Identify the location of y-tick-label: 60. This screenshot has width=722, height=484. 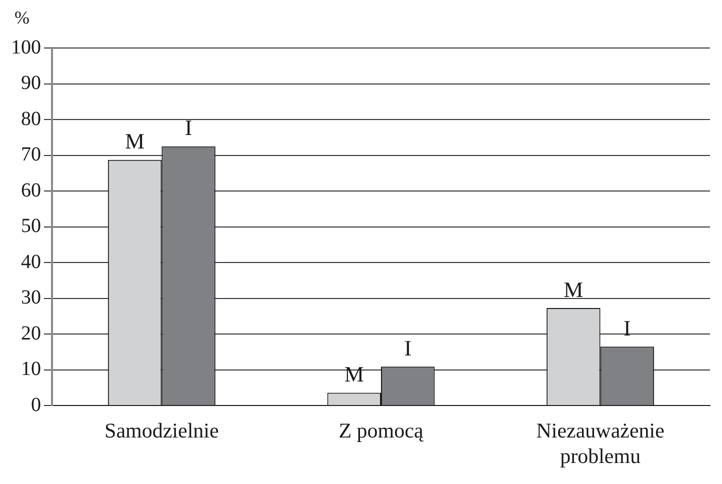
(31, 190).